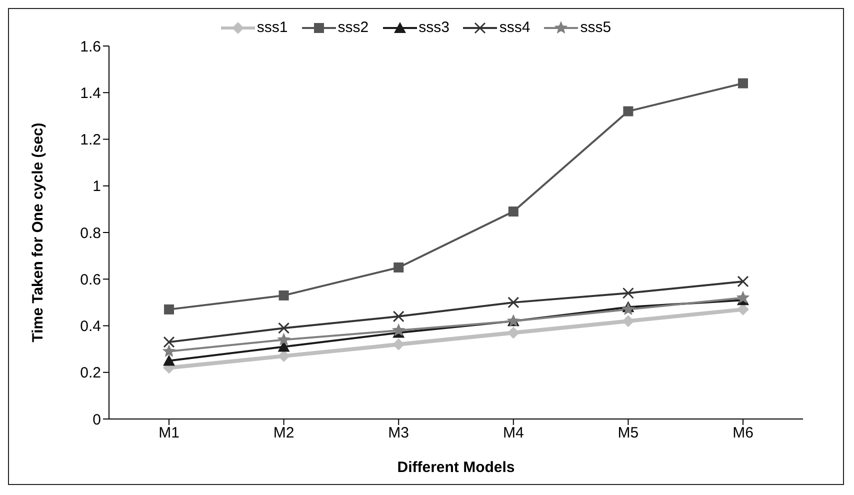 This screenshot has width=854, height=495. What do you see at coordinates (434, 27) in the screenshot?
I see `legend-label: sss3` at bounding box center [434, 27].